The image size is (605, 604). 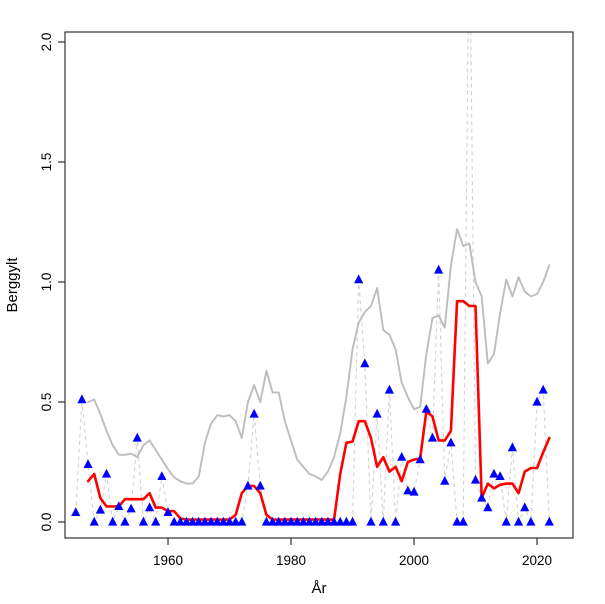 What do you see at coordinates (46, 282) in the screenshot?
I see `y-axis-tick-label: 1.0` at bounding box center [46, 282].